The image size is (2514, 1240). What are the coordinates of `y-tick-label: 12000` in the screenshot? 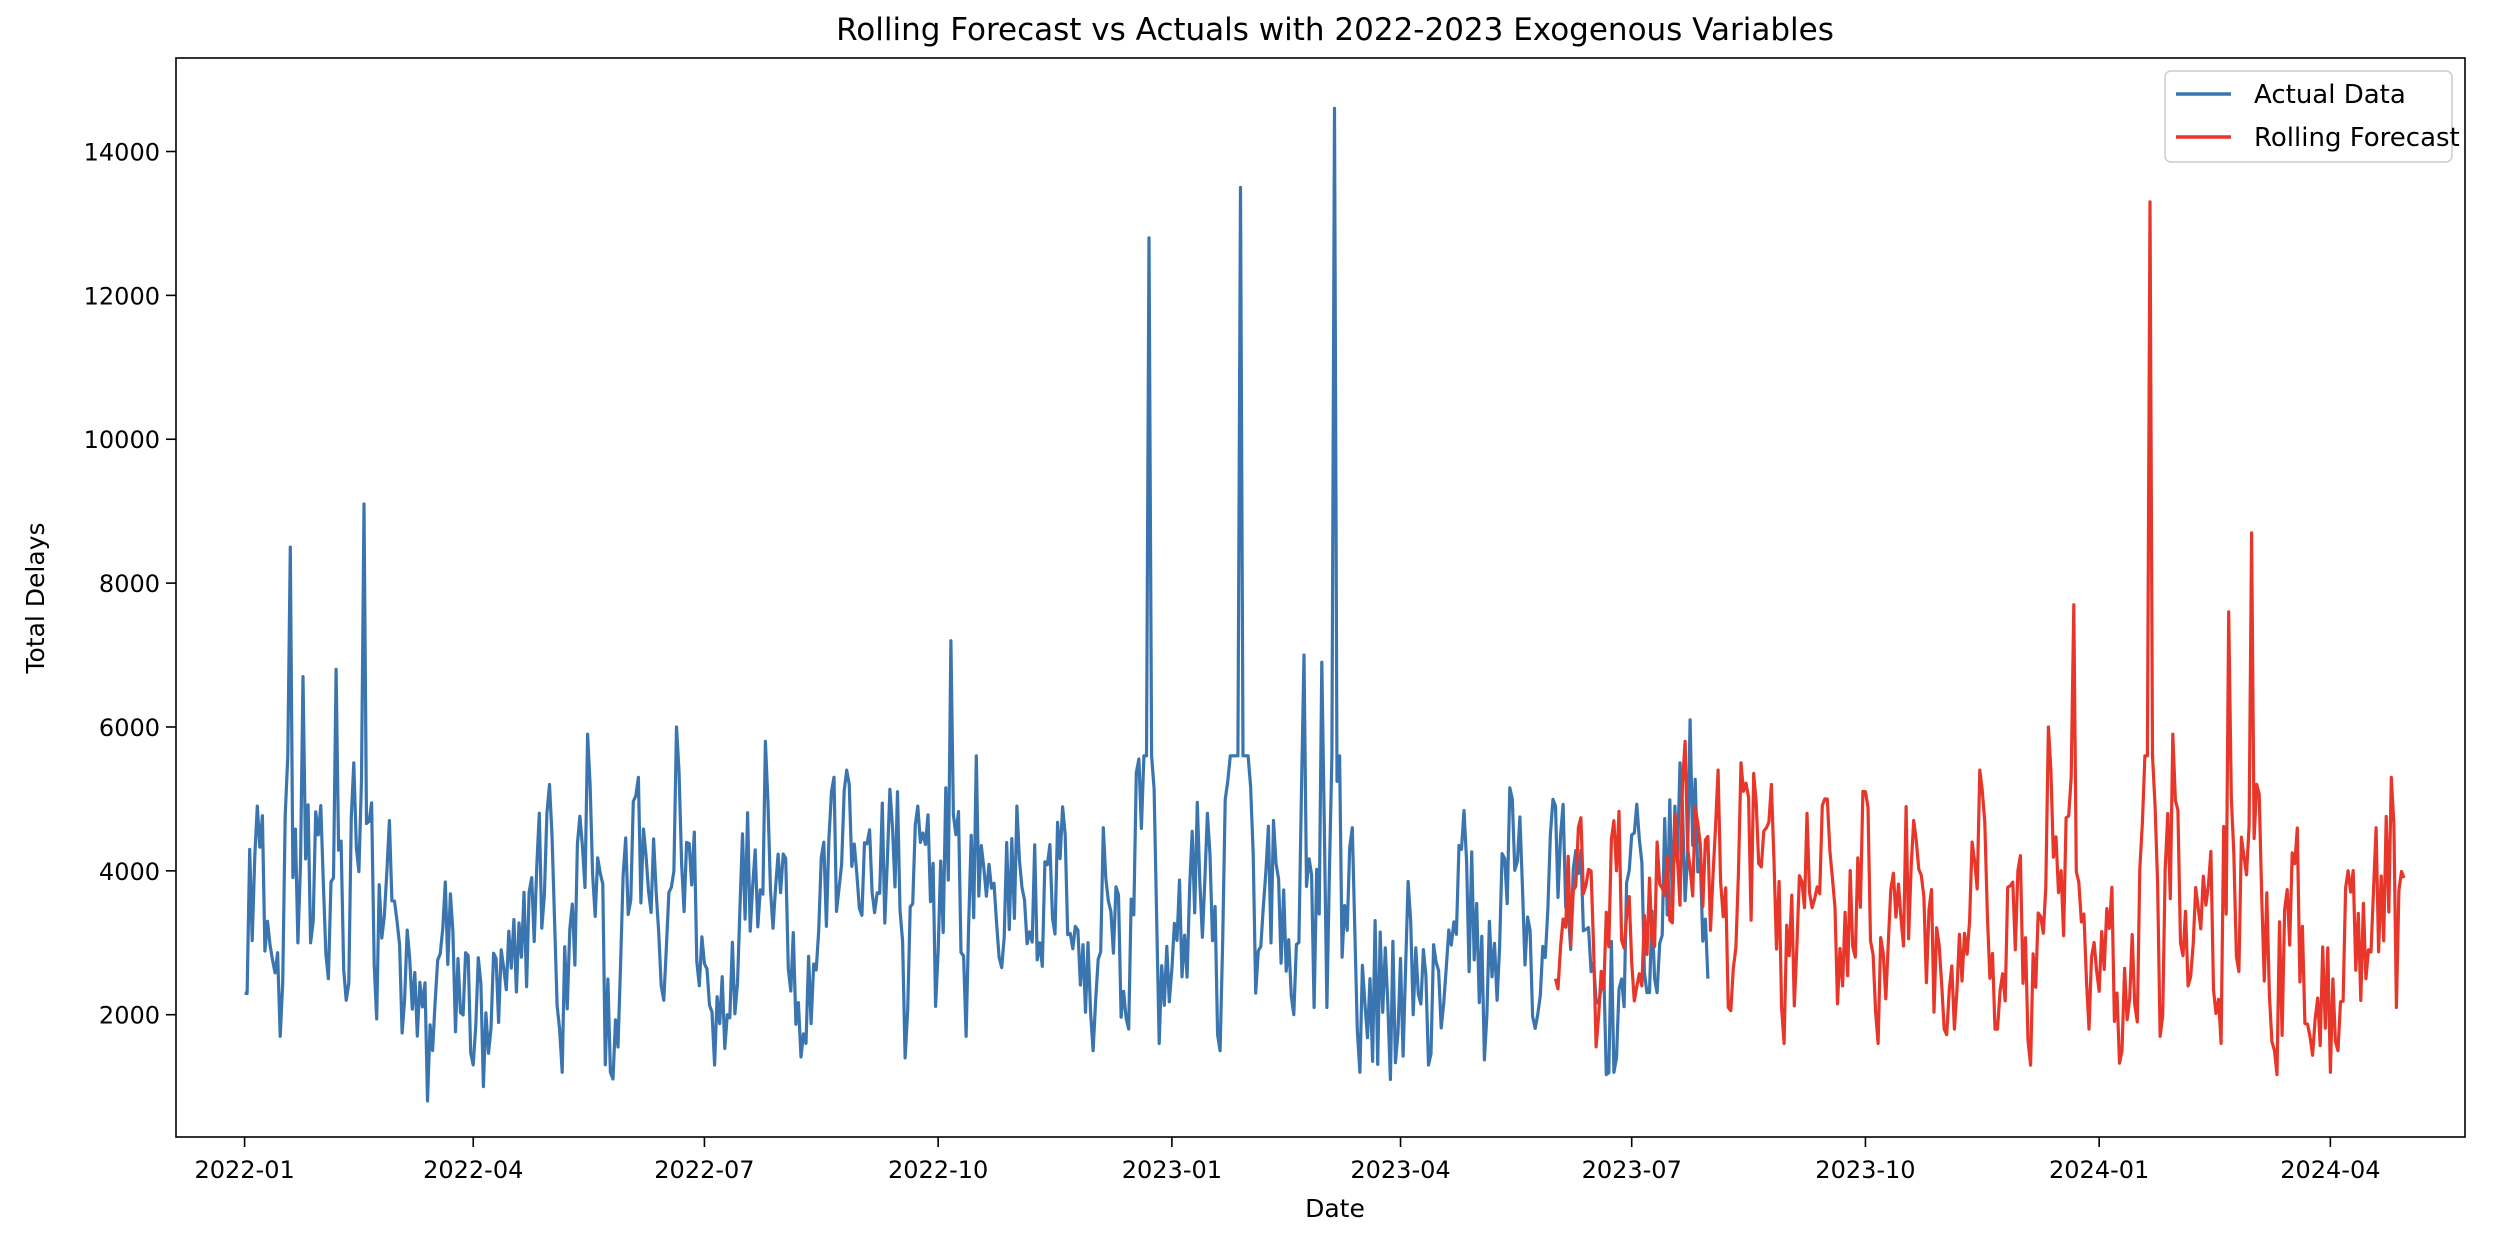 It's located at (122, 296).